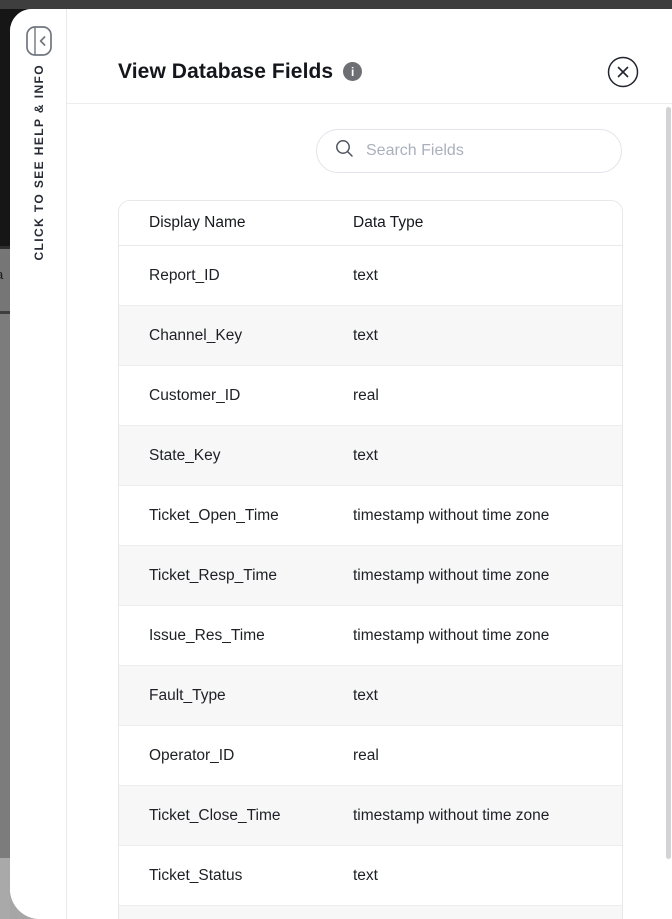 The width and height of the screenshot is (672, 919). I want to click on info-icon: i, so click(353, 71).